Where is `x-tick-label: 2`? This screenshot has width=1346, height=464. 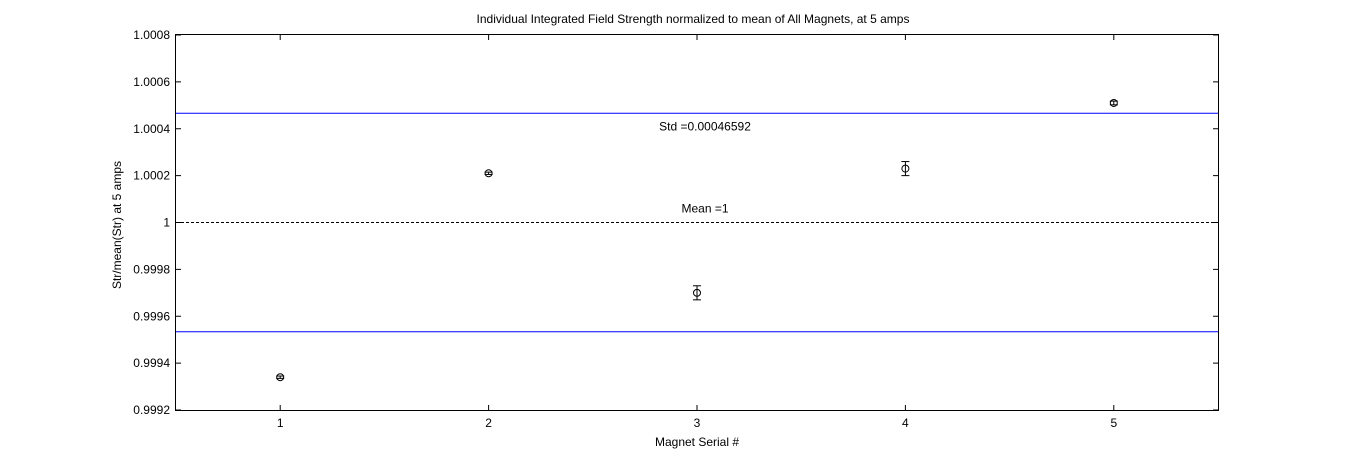 x-tick-label: 2 is located at coordinates (488, 423).